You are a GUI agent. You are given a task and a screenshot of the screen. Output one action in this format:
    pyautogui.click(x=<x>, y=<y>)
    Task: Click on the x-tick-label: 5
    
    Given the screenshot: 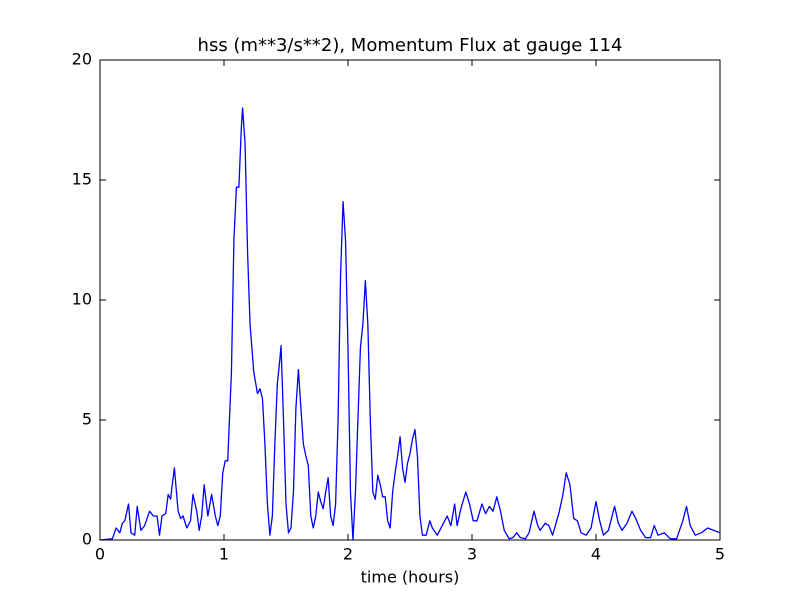 What is the action you would take?
    pyautogui.click(x=720, y=554)
    